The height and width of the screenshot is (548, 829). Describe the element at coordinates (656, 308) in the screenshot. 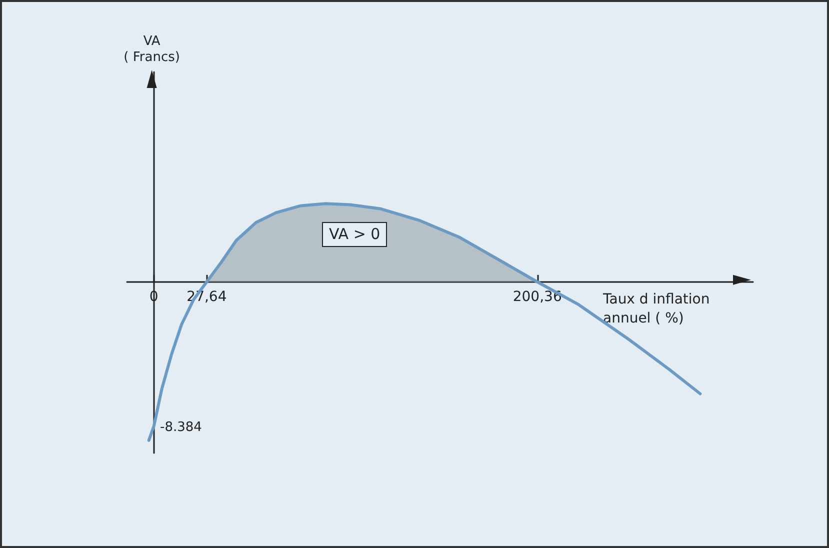

I see `x-axis-title: Taux d inflation annuel ( %)` at that location.